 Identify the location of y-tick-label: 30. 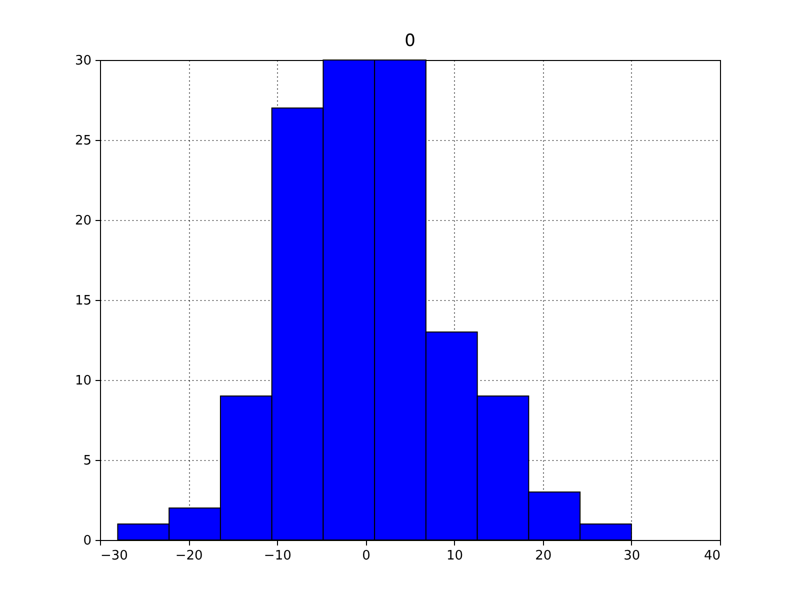
(83, 61).